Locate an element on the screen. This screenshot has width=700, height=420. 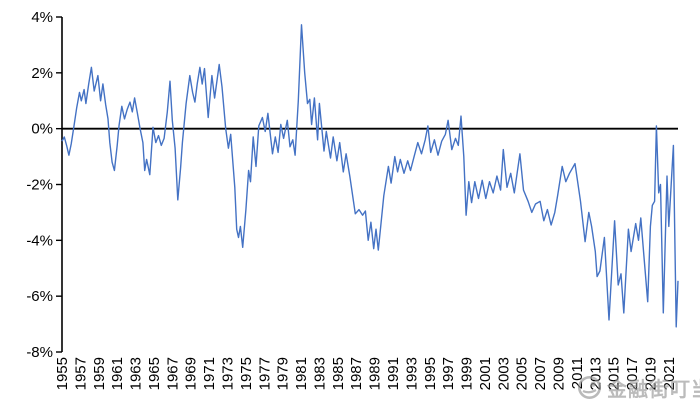
x-axis-tick-label: 1979 is located at coordinates (283, 373).